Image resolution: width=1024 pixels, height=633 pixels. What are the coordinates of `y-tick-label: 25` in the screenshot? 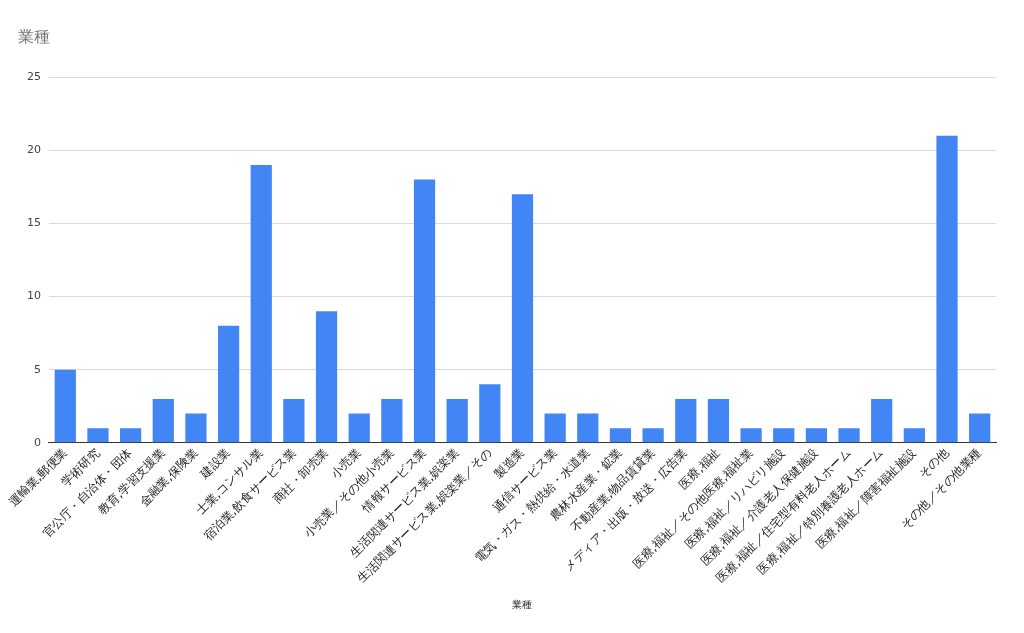 It's located at (33, 77).